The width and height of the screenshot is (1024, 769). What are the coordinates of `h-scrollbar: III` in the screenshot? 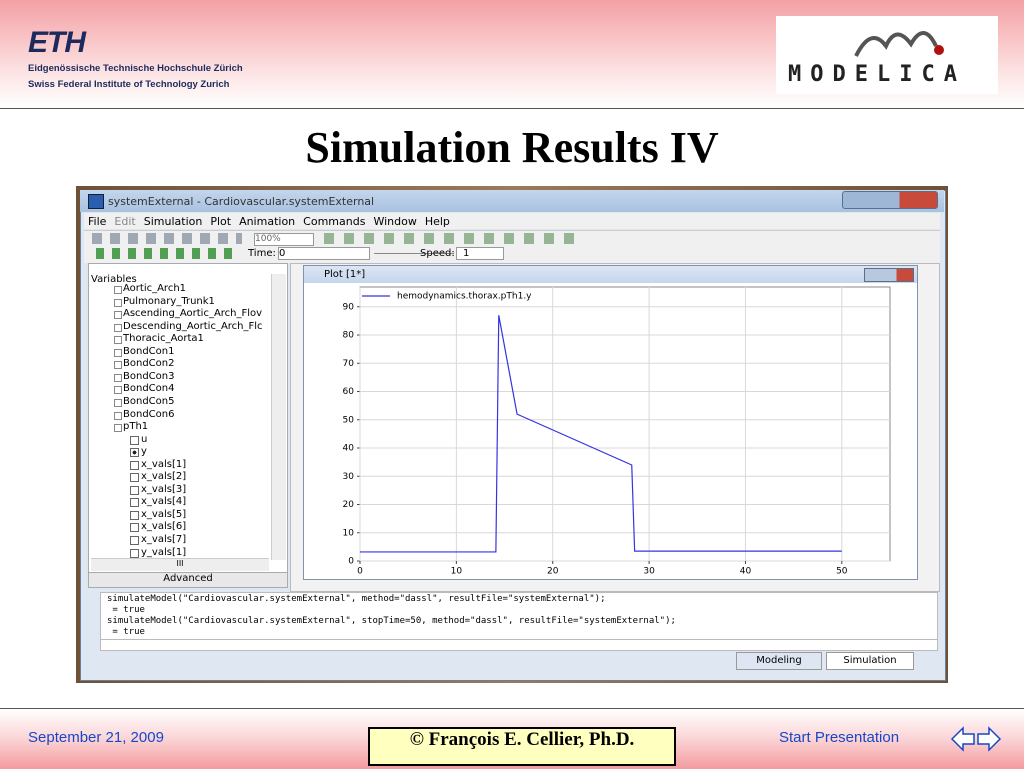 It's located at (180, 564).